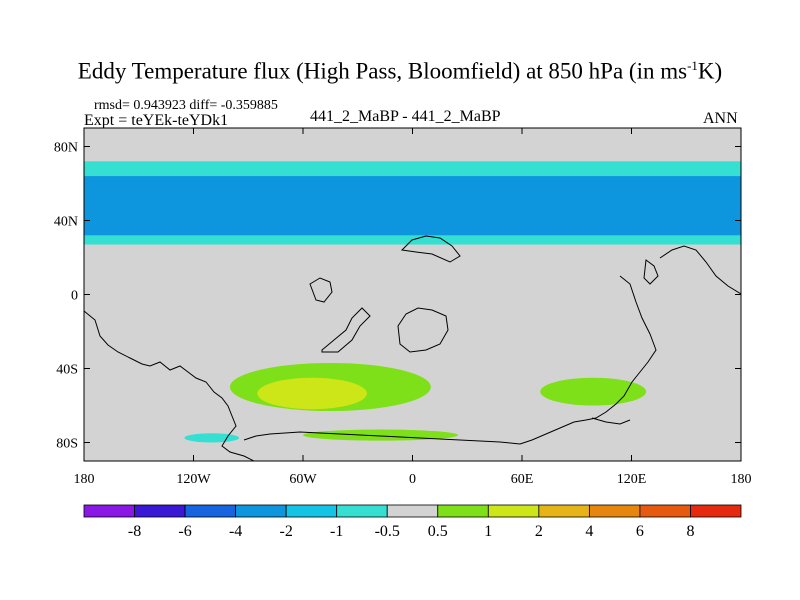  Describe the element at coordinates (405, 116) in the screenshot. I see `case-label: 441_2_MaBP - 441_2_MaBP` at that location.